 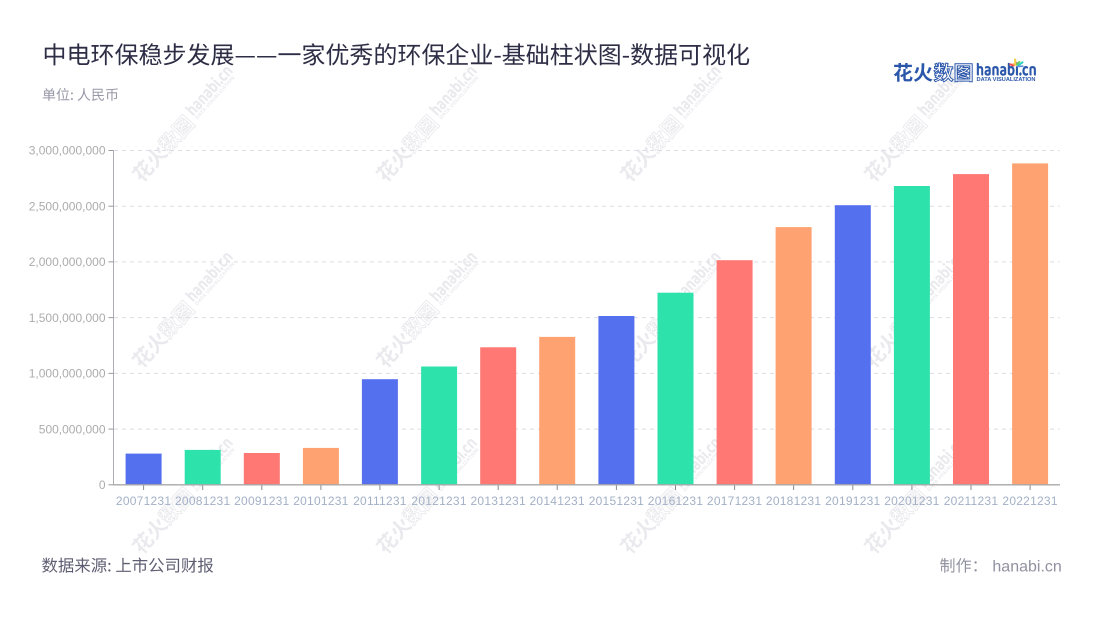 I want to click on svg-text: 2,000,000,000, so click(x=67, y=262).